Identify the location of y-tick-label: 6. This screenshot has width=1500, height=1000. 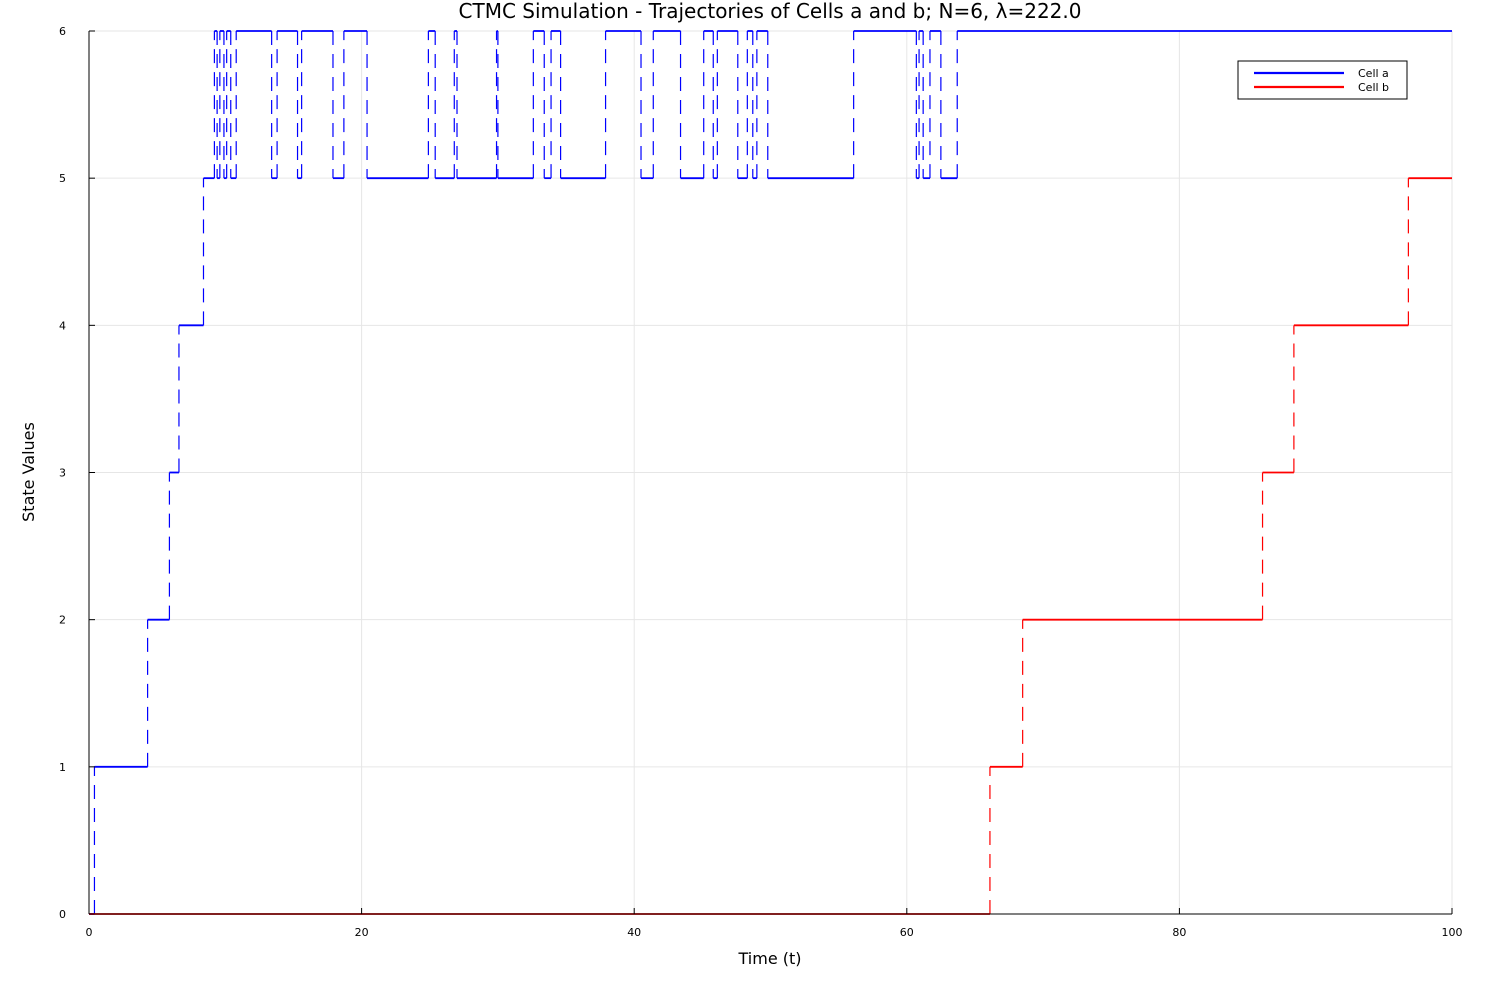
(62, 31).